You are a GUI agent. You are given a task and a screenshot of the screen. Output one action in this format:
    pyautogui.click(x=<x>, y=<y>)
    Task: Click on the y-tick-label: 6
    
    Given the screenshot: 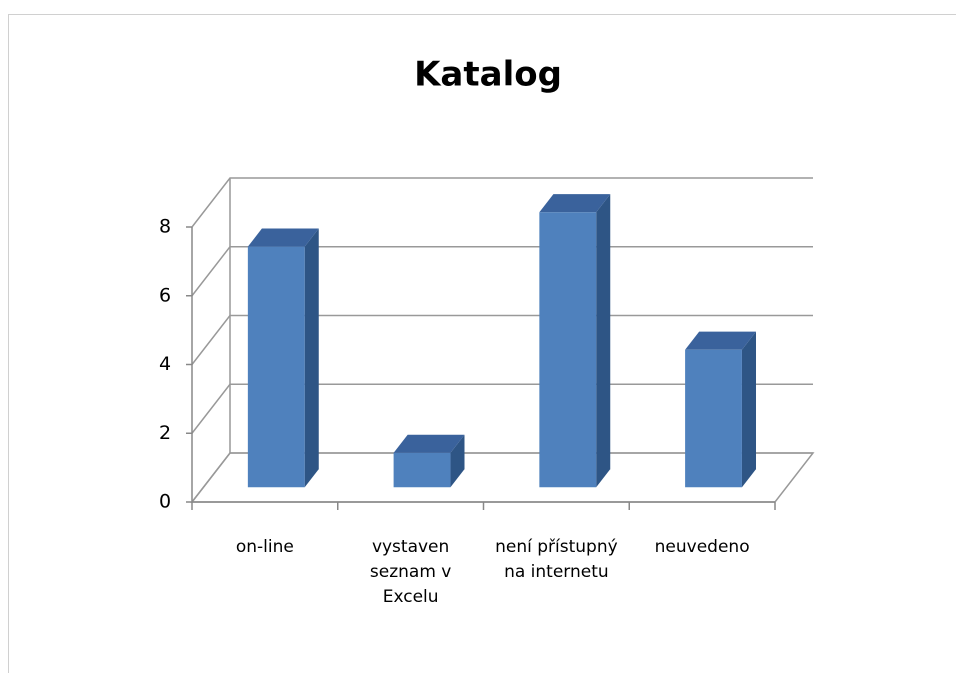 What is the action you would take?
    pyautogui.click(x=165, y=295)
    